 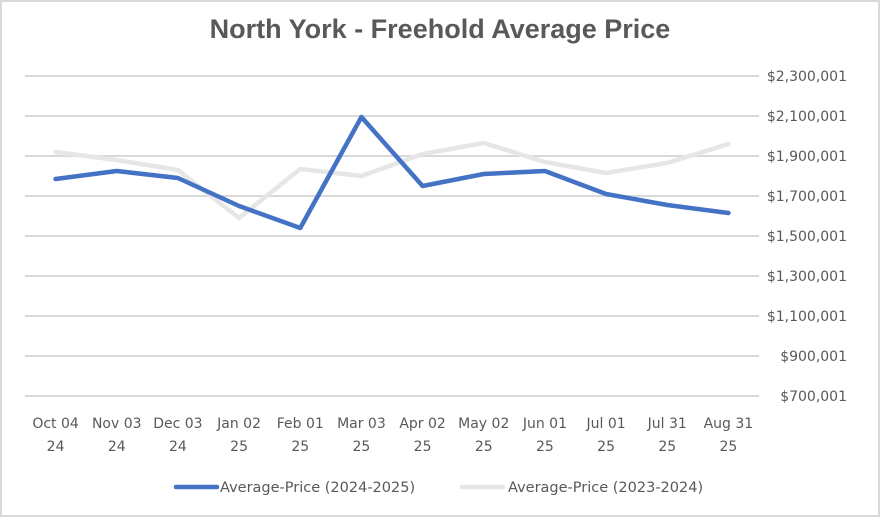 I want to click on x-tick-label: Jul 31, so click(x=667, y=424).